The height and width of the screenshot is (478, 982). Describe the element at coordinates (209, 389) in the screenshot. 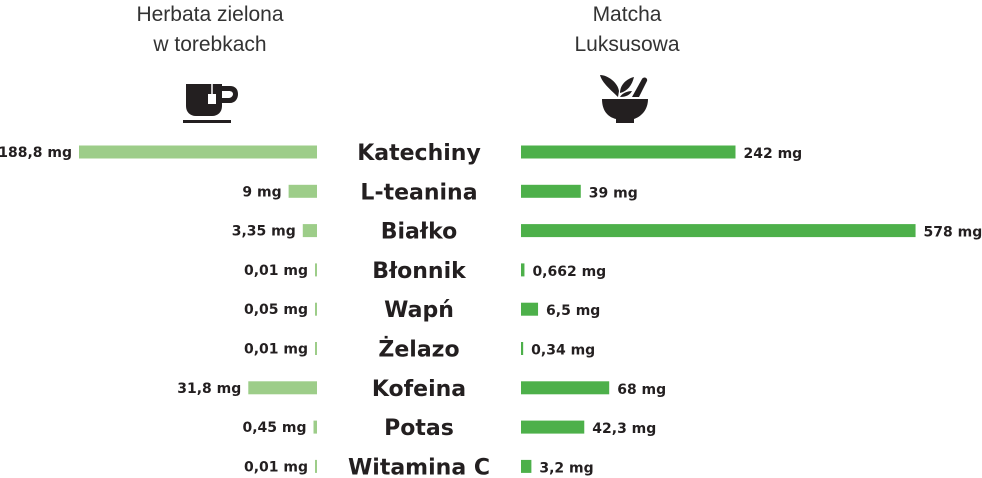

I see `value-label-left: 31,8 mg` at that location.